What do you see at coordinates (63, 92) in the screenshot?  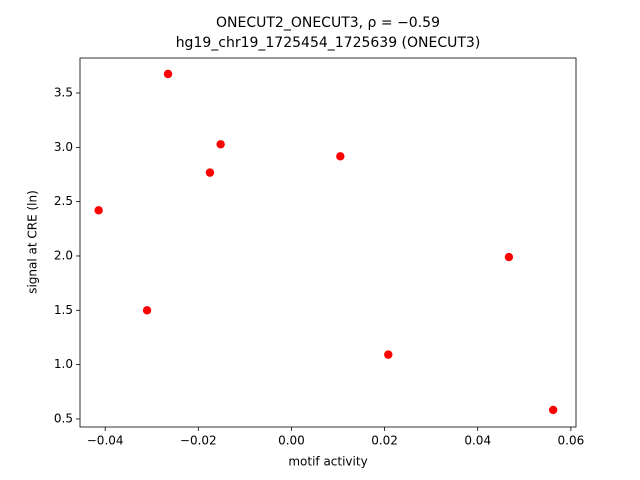 I see `y-tick-label: 3.5` at bounding box center [63, 92].